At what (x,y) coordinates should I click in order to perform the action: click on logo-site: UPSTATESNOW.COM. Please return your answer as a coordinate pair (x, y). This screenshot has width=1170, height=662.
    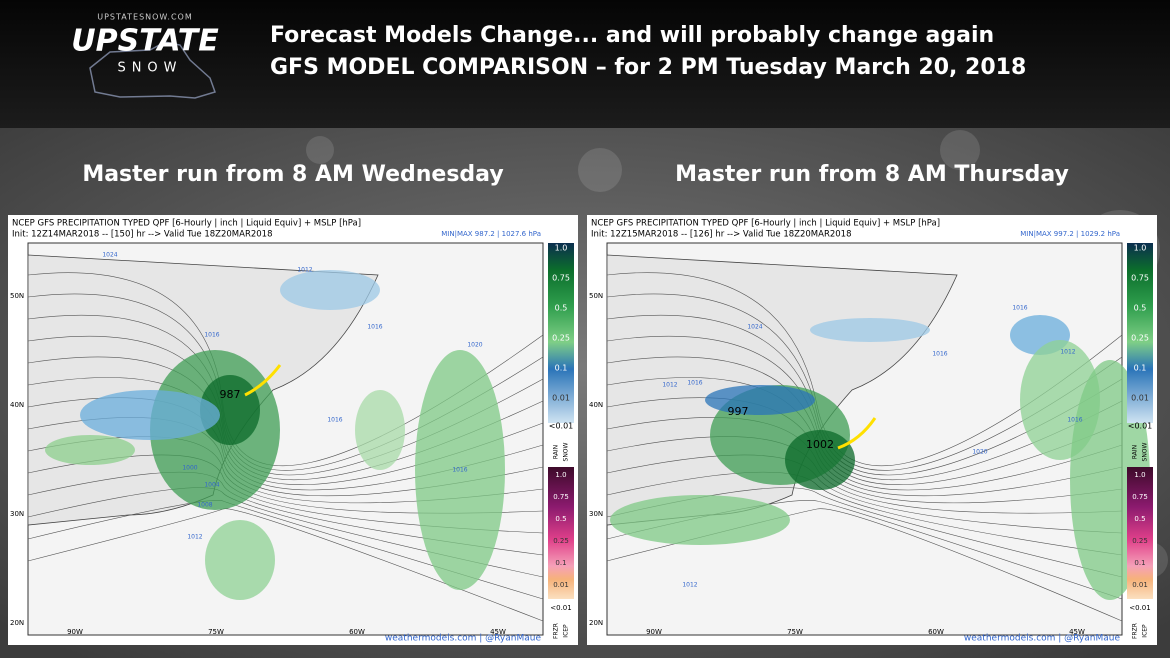
    Looking at the image, I should click on (145, 17).